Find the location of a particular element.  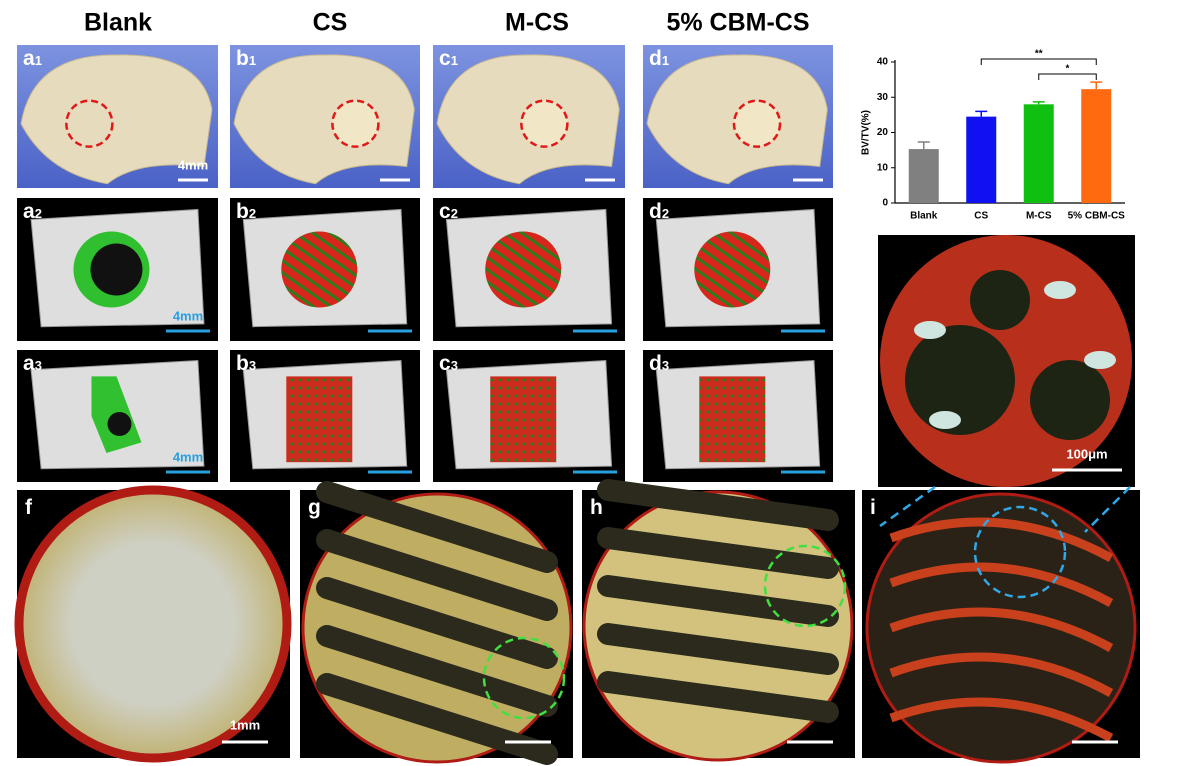

section is located at coordinates (1001, 628).